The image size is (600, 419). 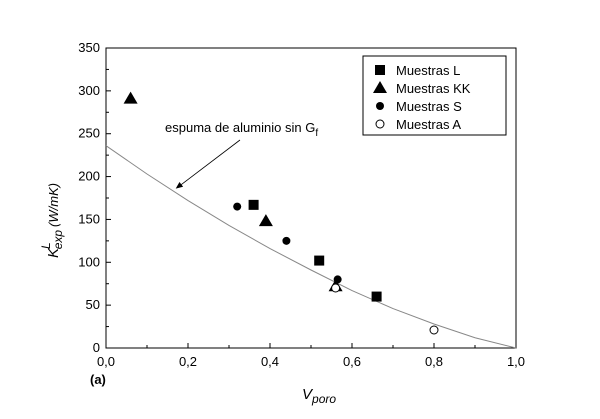 What do you see at coordinates (352, 361) in the screenshot?
I see `x-tick-label: 0,6` at bounding box center [352, 361].